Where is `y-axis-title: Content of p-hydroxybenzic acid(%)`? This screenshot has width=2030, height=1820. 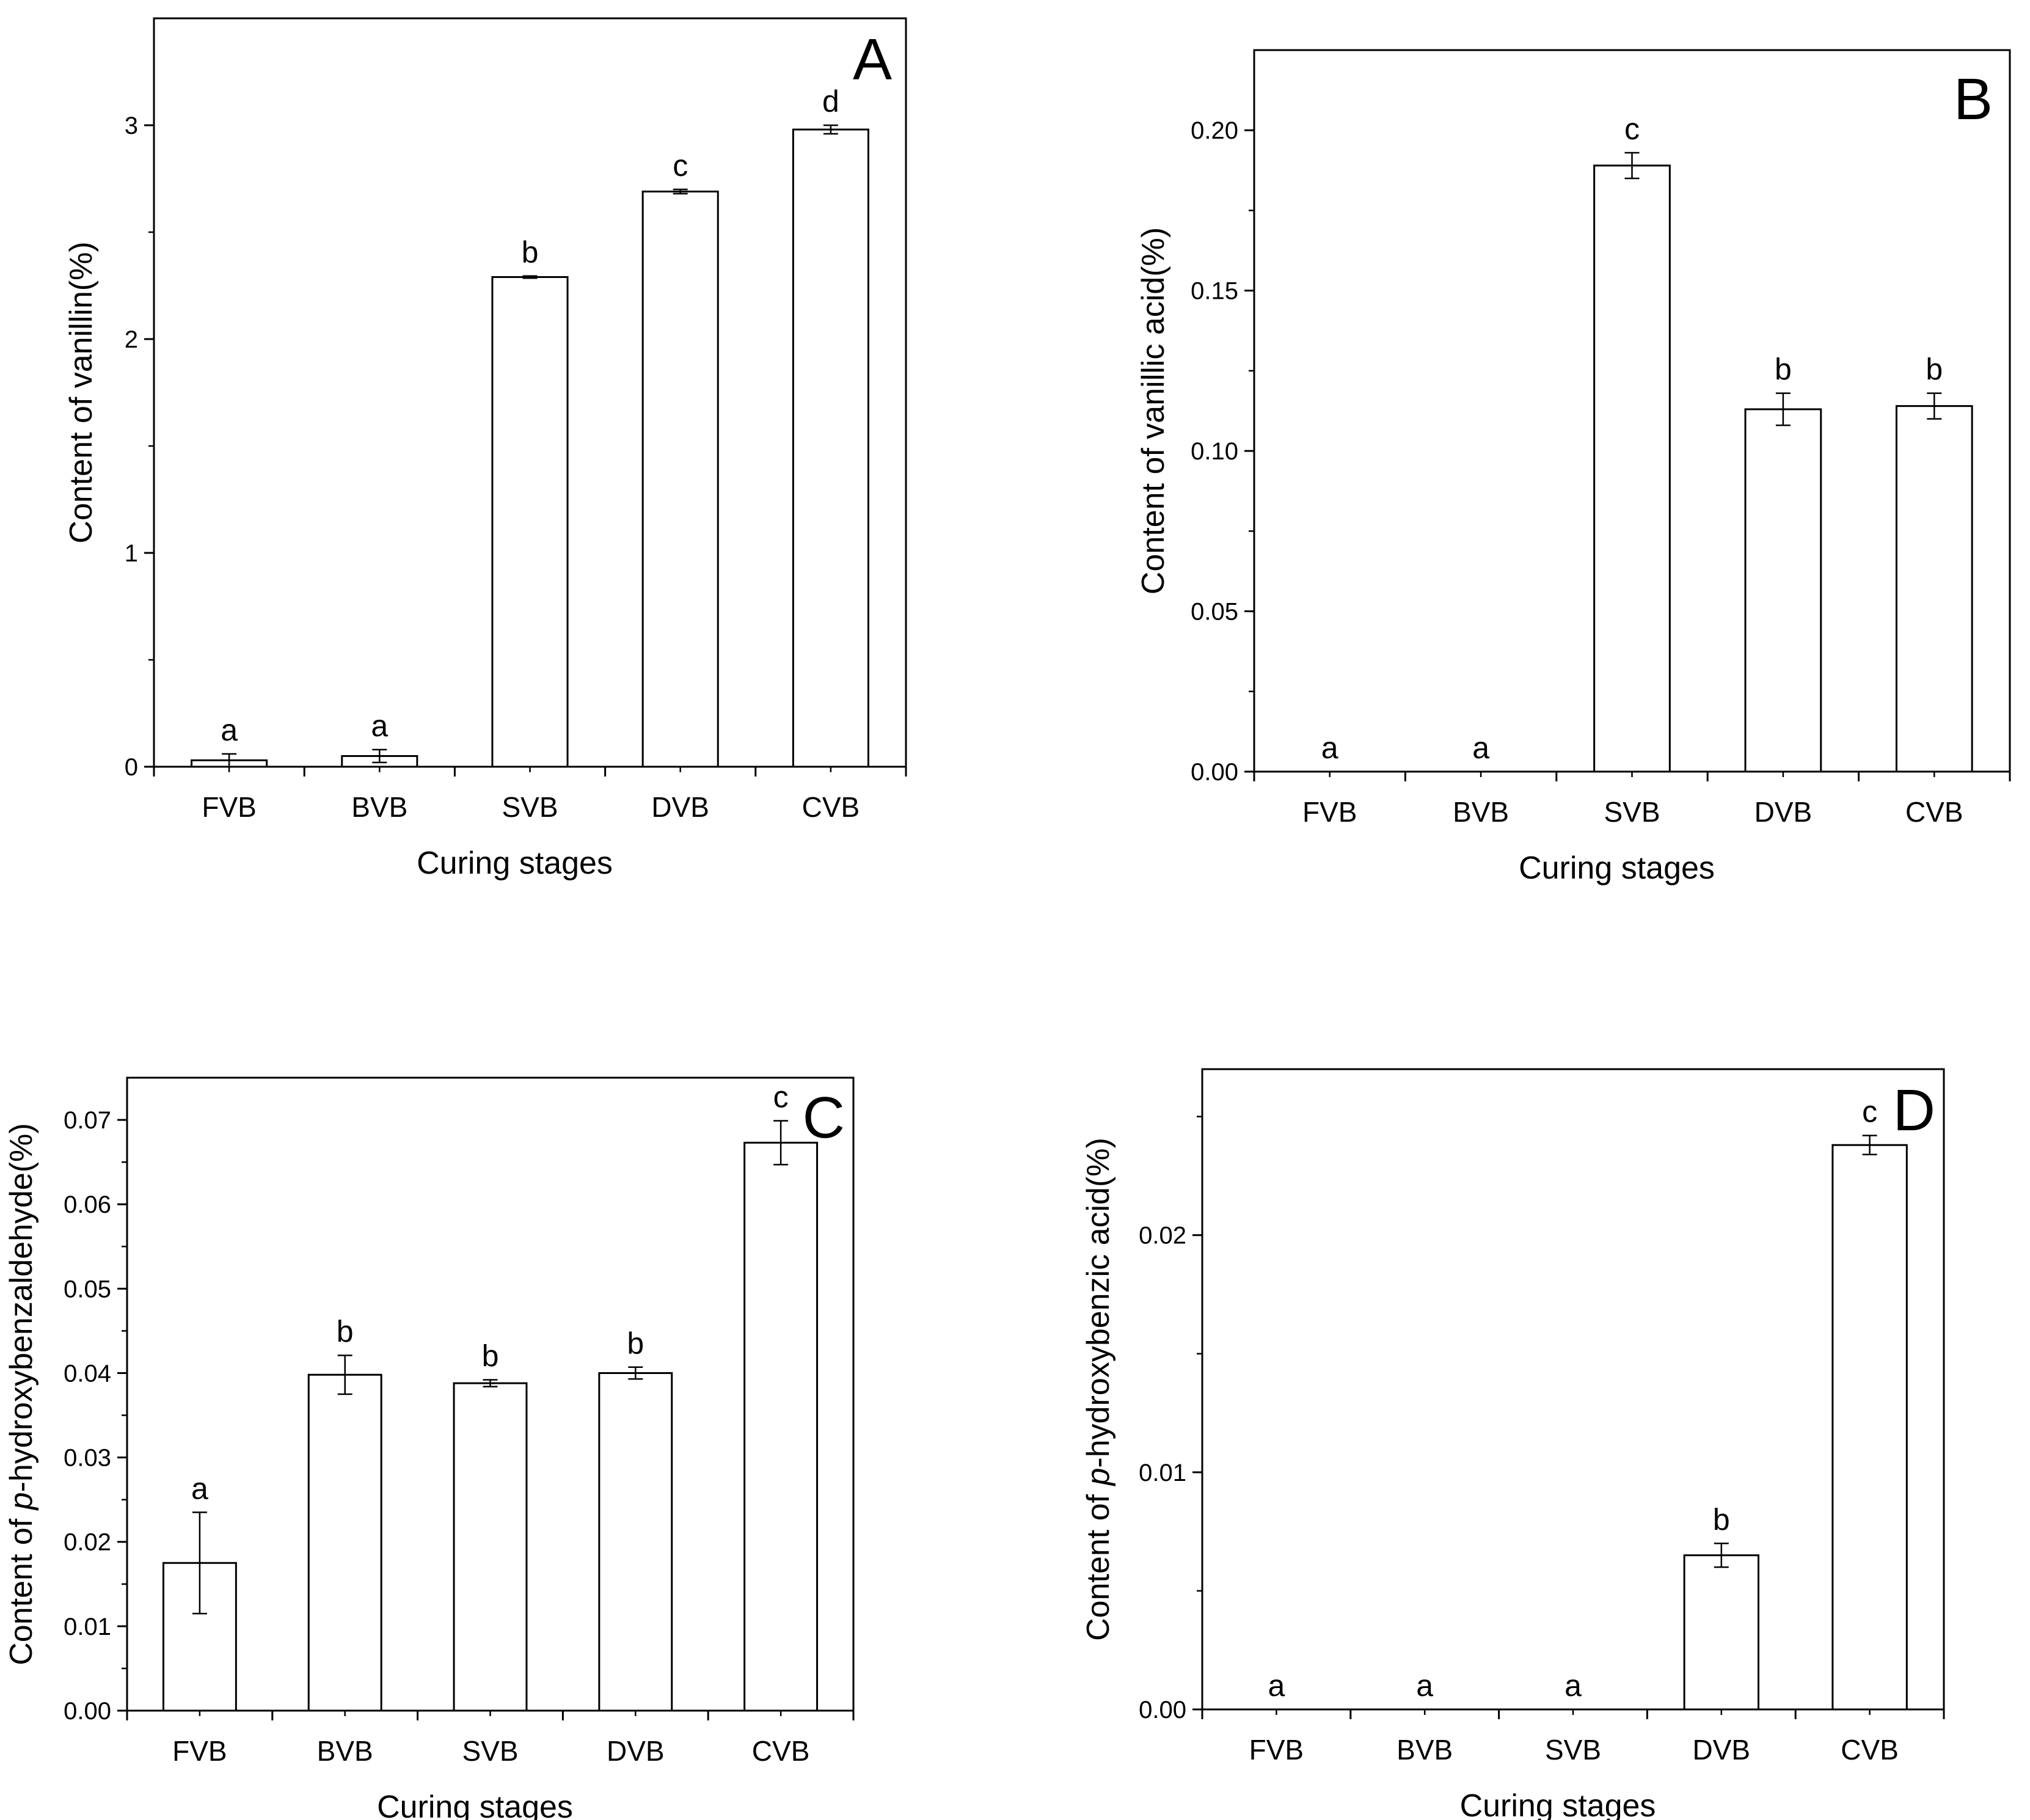 y-axis-title: Content of p-hydroxybenzic acid(%) is located at coordinates (1098, 1389).